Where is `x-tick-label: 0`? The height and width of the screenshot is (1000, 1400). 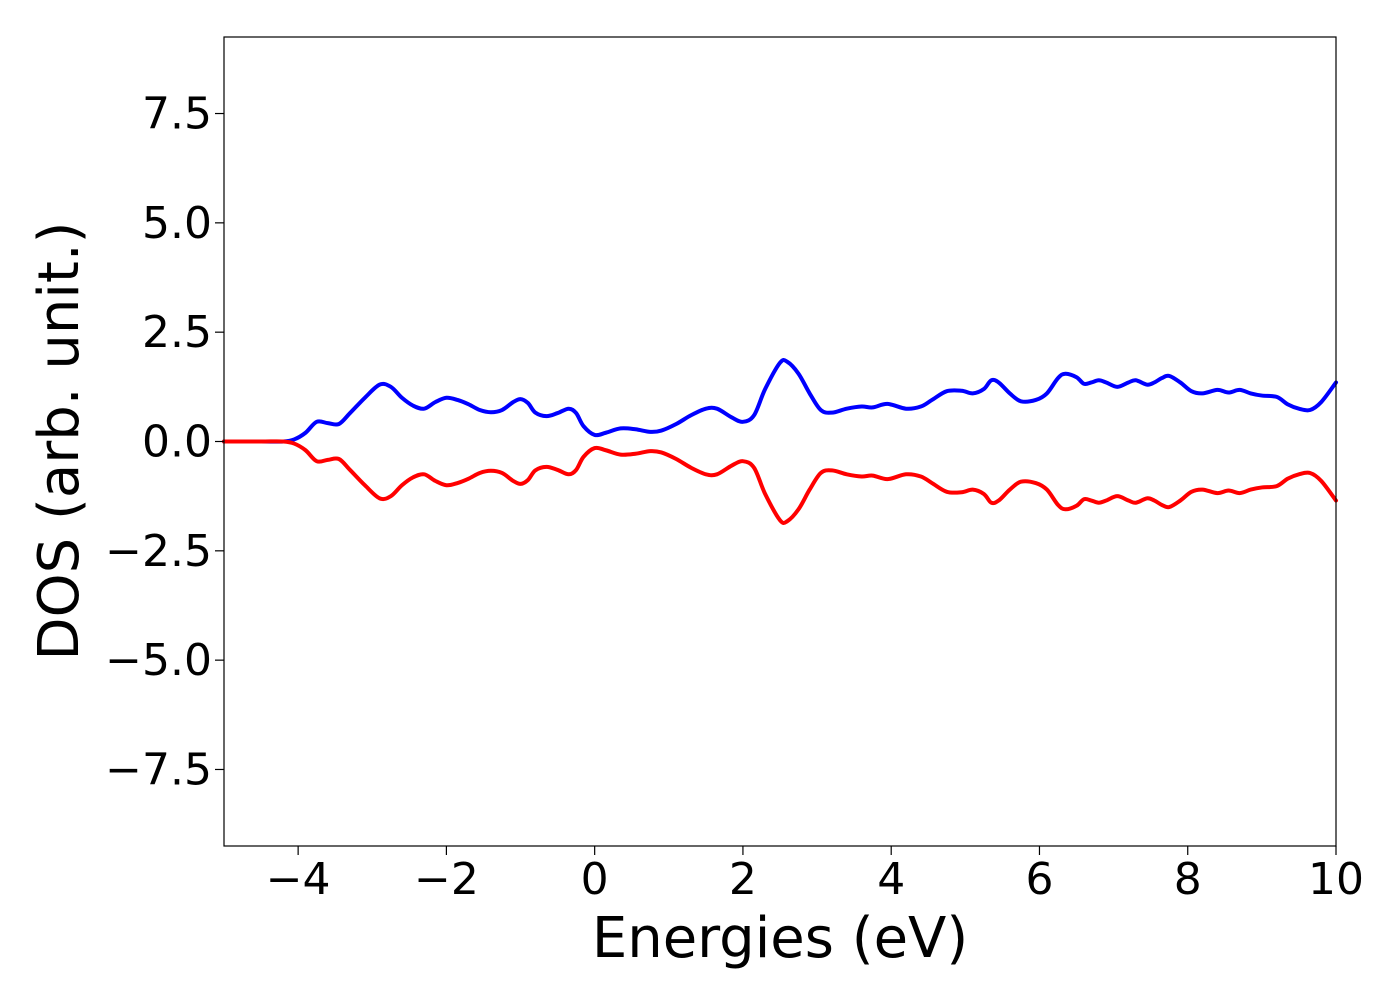
x-tick-label: 0 is located at coordinates (595, 879).